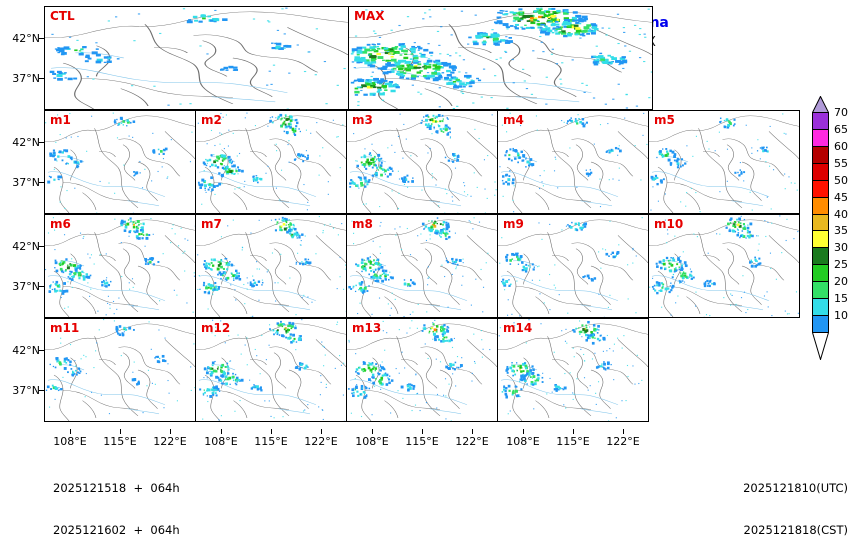 The height and width of the screenshot is (551, 860). Describe the element at coordinates (422, 162) in the screenshot. I see `map-panel-m3: m3` at that location.